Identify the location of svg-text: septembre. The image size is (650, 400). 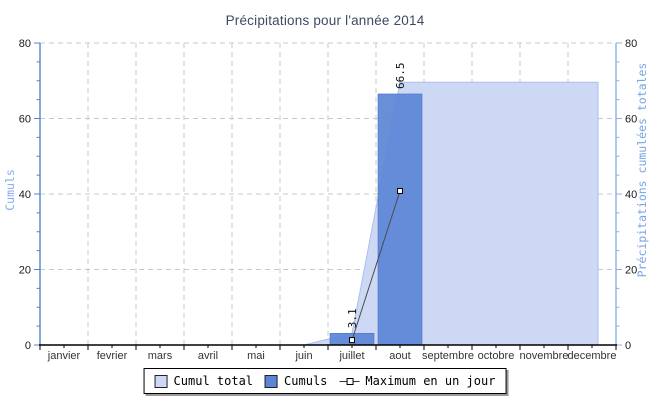
(448, 356).